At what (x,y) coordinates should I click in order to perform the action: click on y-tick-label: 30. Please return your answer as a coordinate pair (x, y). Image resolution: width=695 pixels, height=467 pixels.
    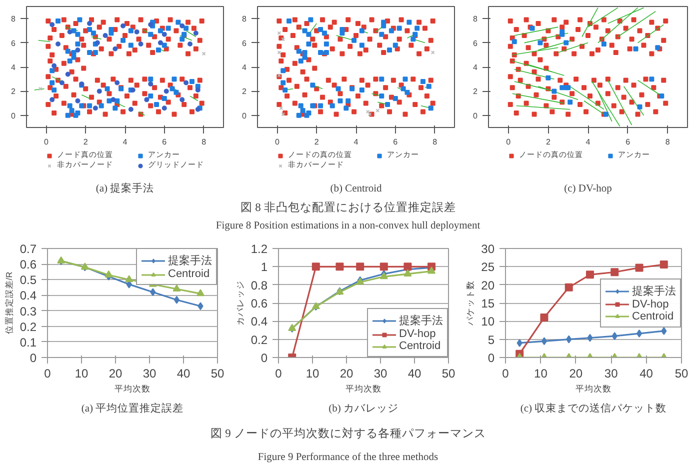
    Looking at the image, I should click on (488, 249).